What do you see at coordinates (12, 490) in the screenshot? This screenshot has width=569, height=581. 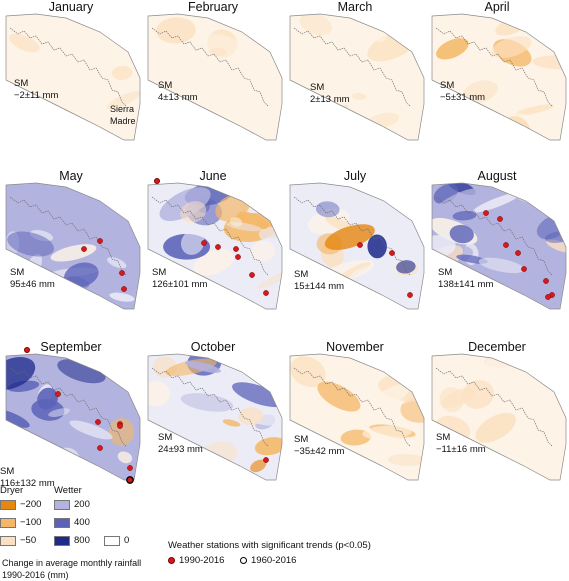 I see `legend-dryer-label: Dryer` at bounding box center [12, 490].